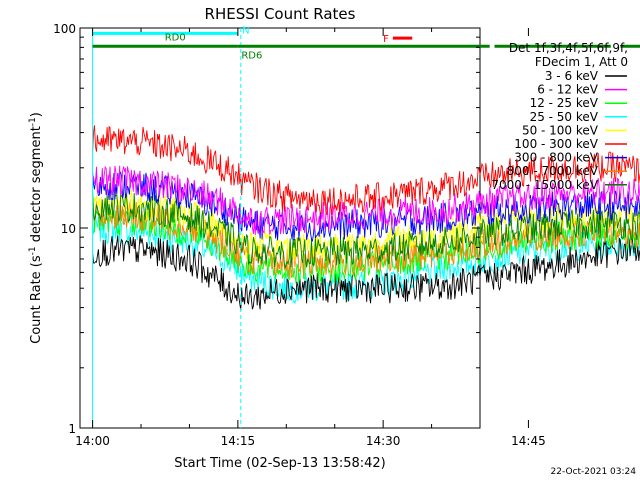  What do you see at coordinates (564, 103) in the screenshot?
I see `legend-label: 12 - 25 keV` at bounding box center [564, 103].